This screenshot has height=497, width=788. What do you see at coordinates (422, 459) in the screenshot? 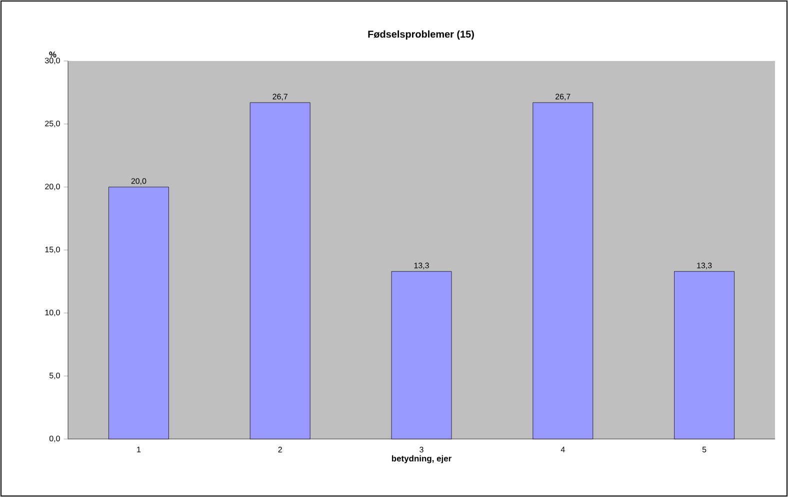
I see `x-axis-title: betydning, ejer` at bounding box center [422, 459].